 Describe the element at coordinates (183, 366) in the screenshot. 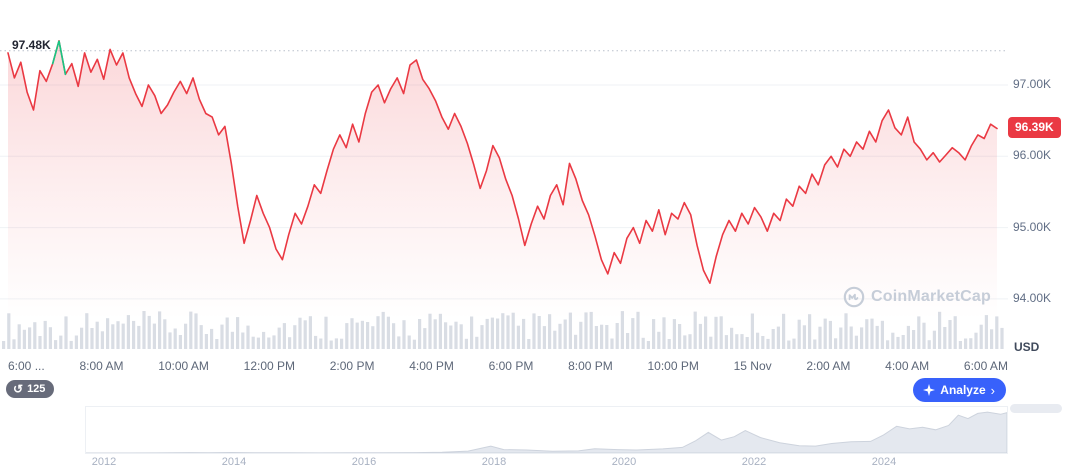

I see `x-axis-label: 10:00 AM` at that location.